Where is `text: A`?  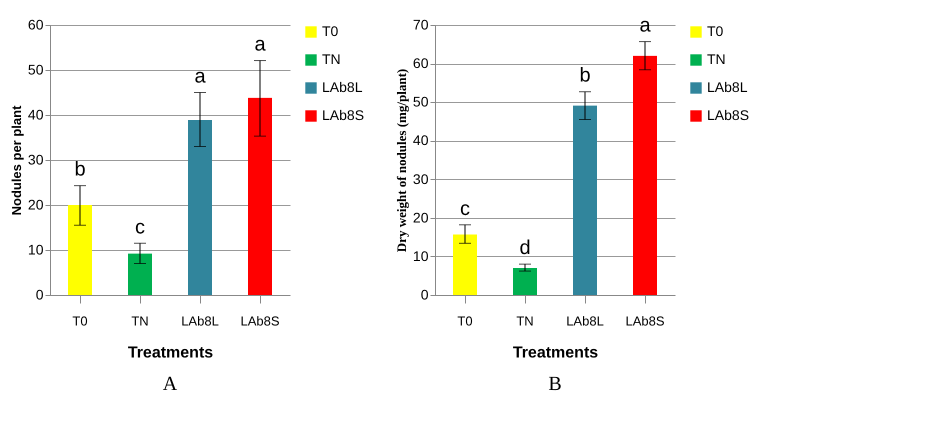 text: A is located at coordinates (170, 384).